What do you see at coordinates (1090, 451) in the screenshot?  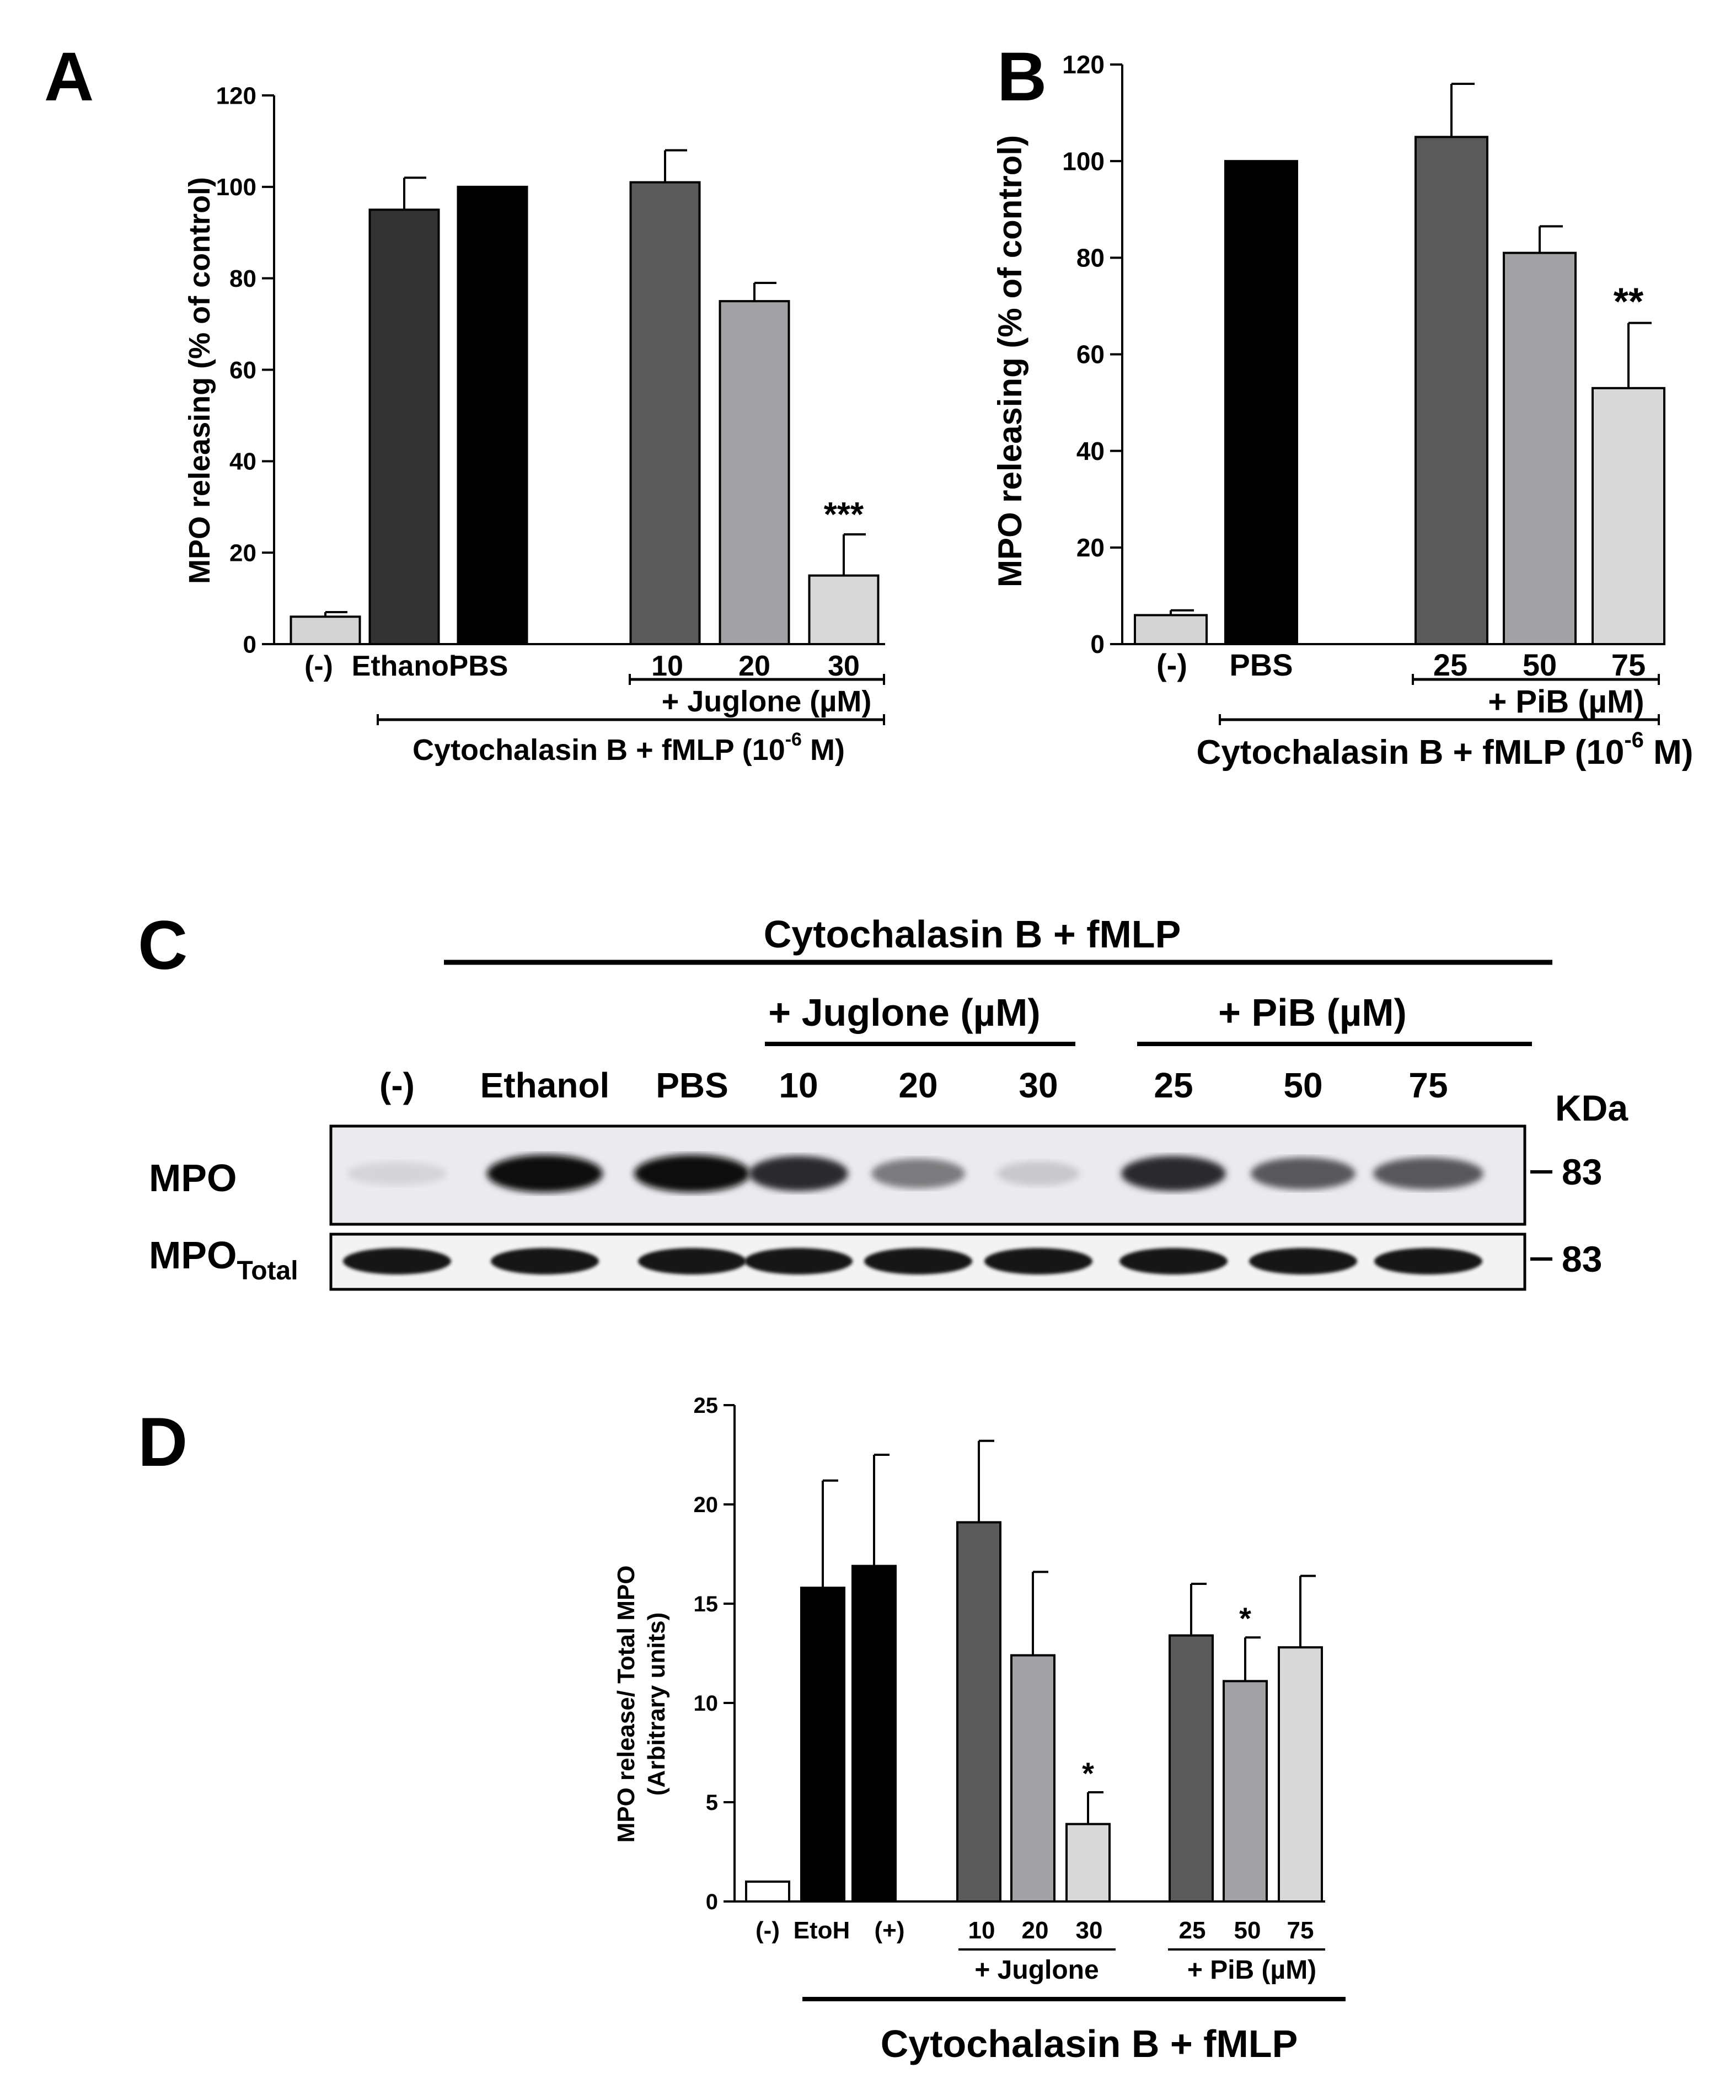 I see `chart-b-y-tick-label: 40` at bounding box center [1090, 451].